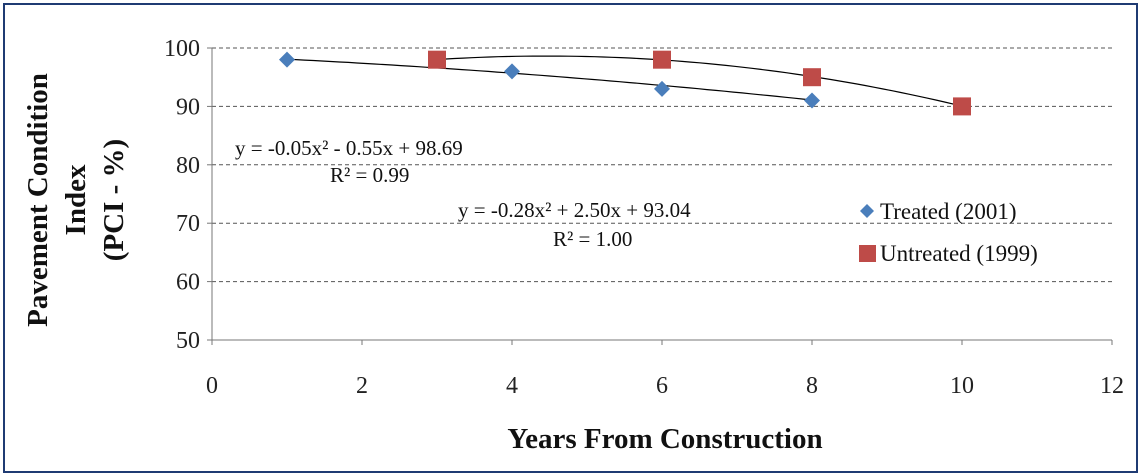  Describe the element at coordinates (574, 210) in the screenshot. I see `untreated-equation-label: y = -0.28x² + 2.50x + 93.04` at that location.